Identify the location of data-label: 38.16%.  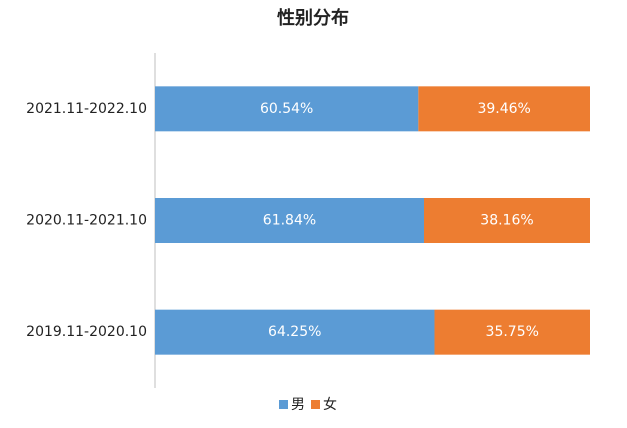
(506, 221).